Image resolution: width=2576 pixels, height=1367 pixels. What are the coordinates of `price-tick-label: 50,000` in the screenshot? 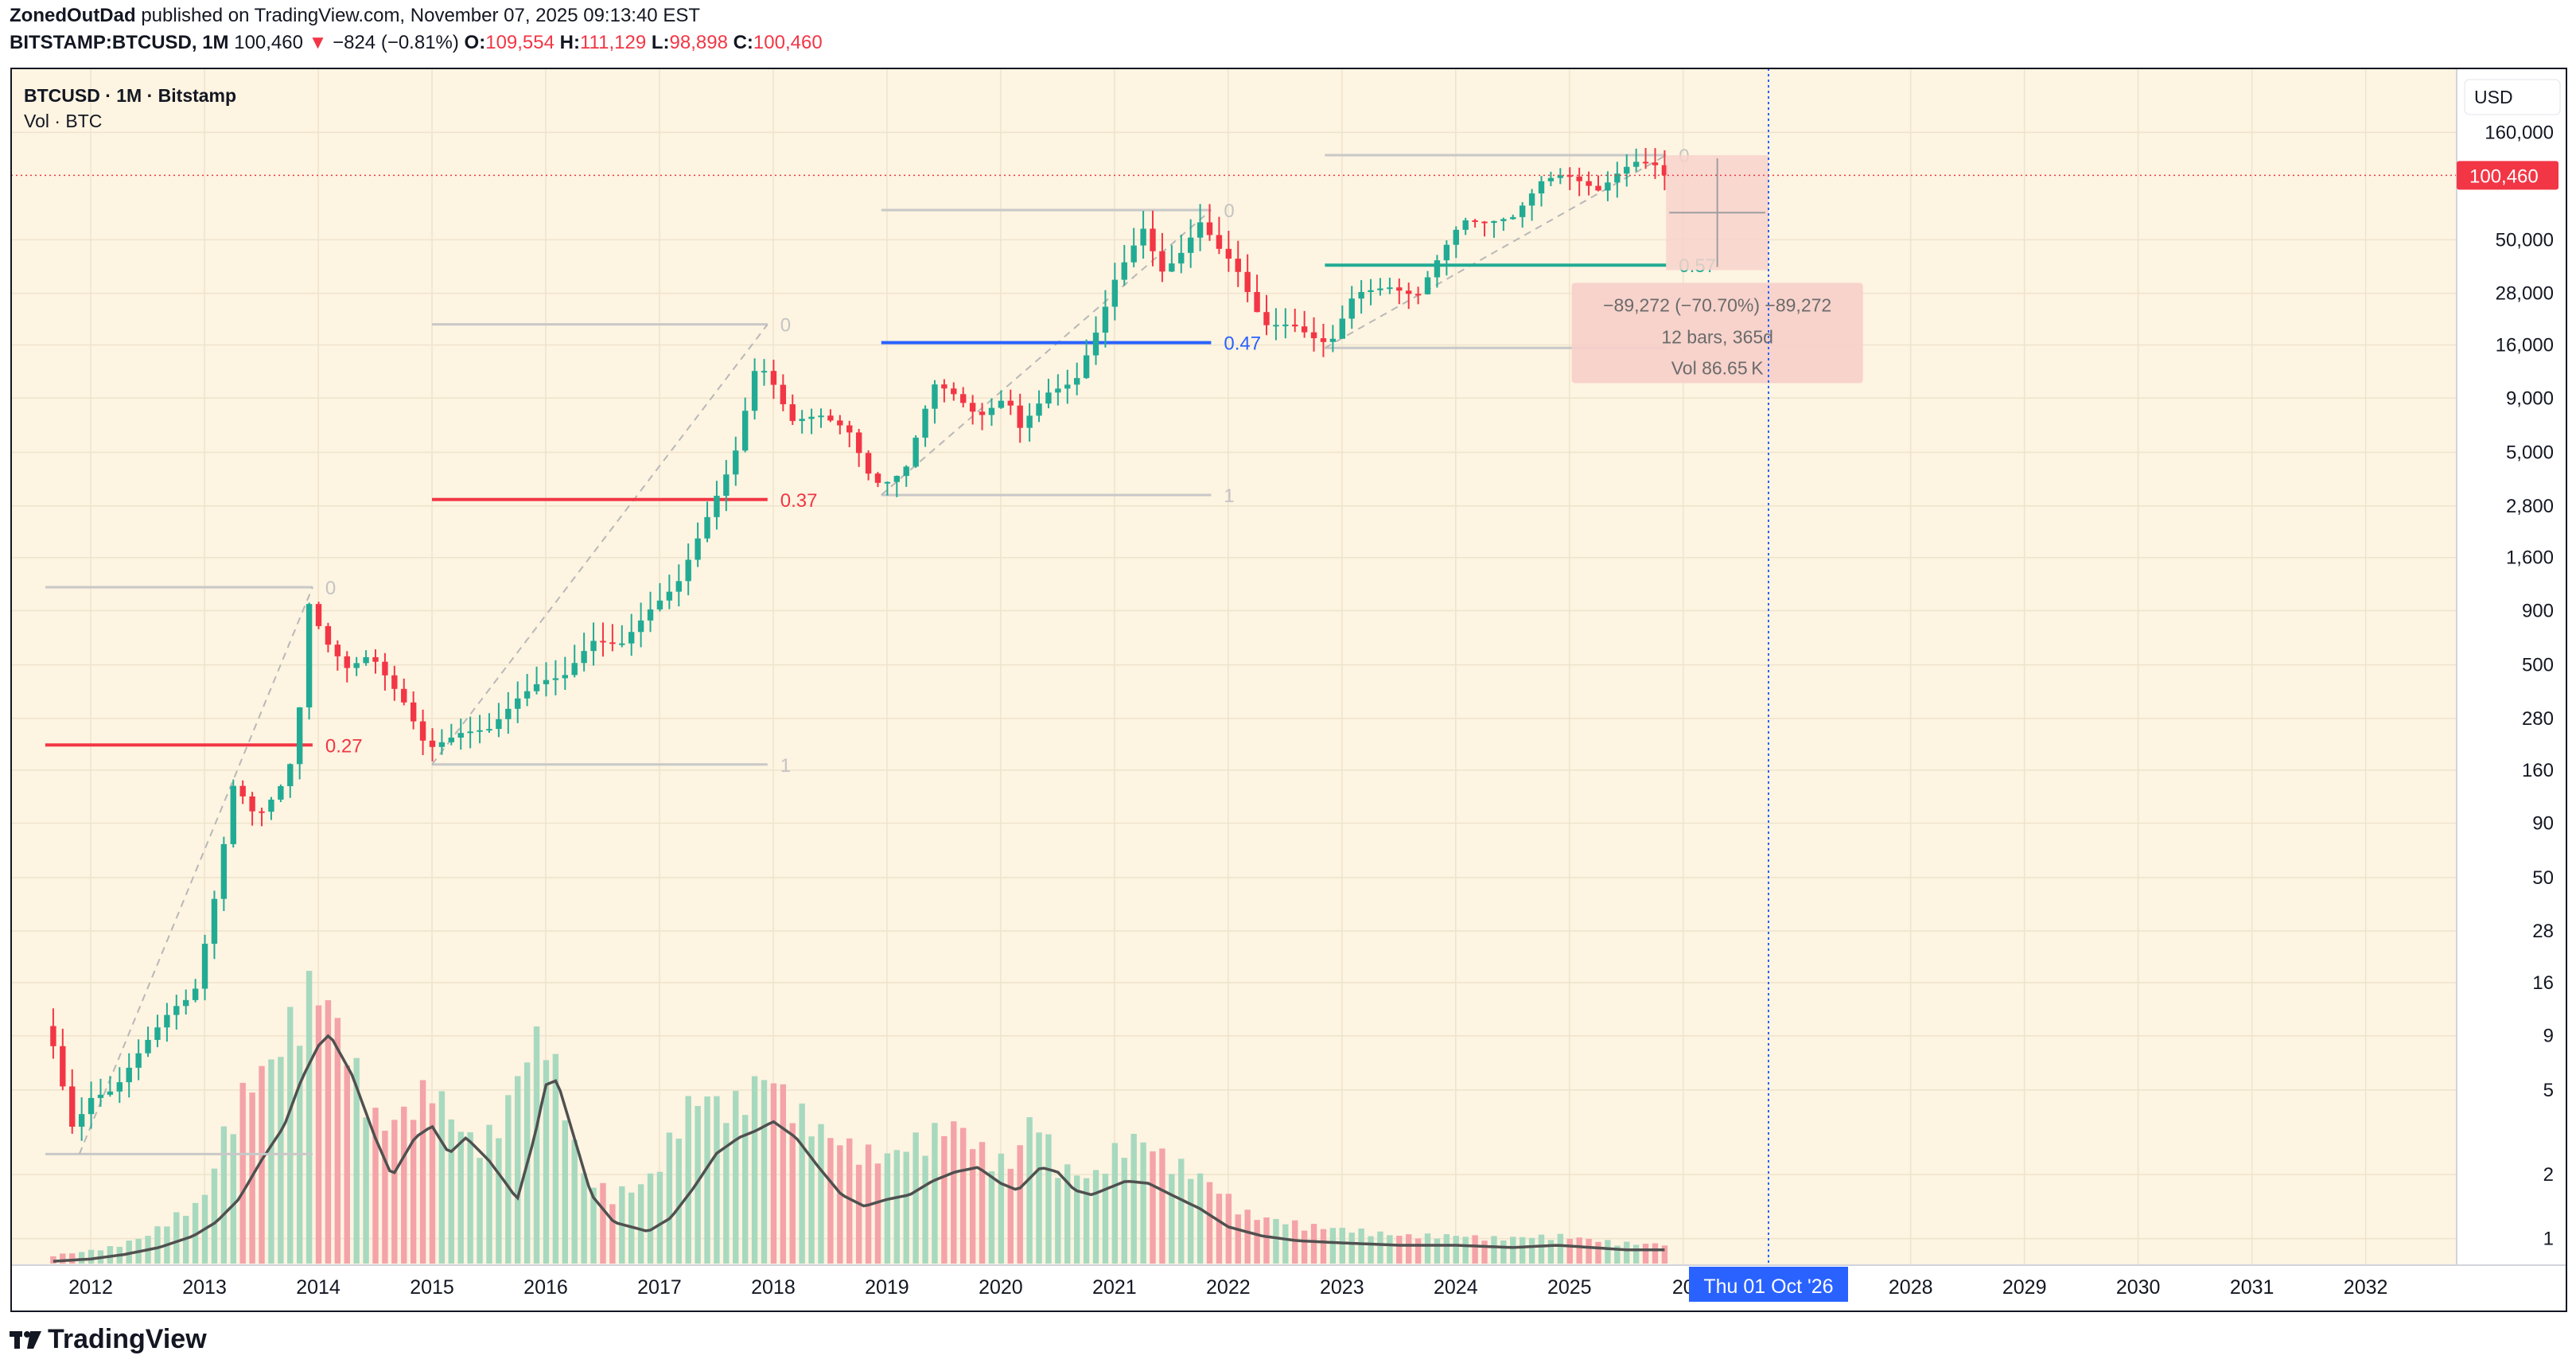 It's located at (2525, 240).